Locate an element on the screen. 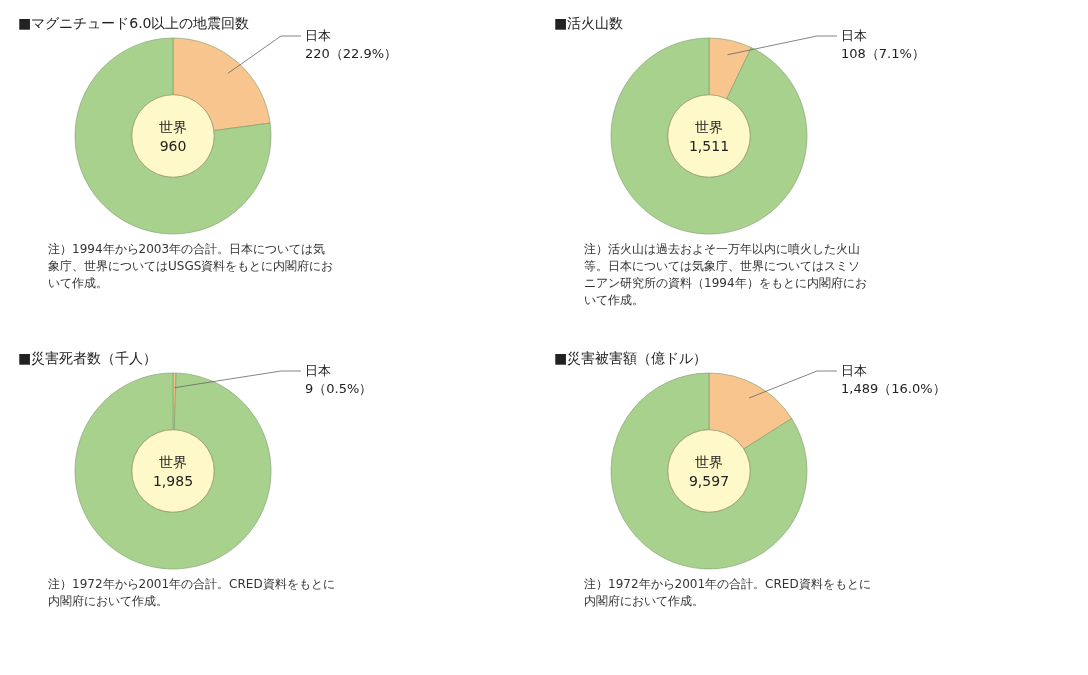  chart-title: ■活火山数 is located at coordinates (589, 23).